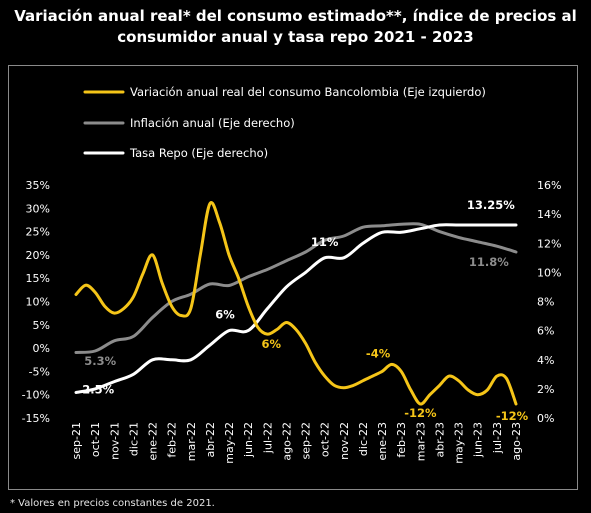  Describe the element at coordinates (549, 272) in the screenshot. I see `right-tick-label: 10%` at that location.